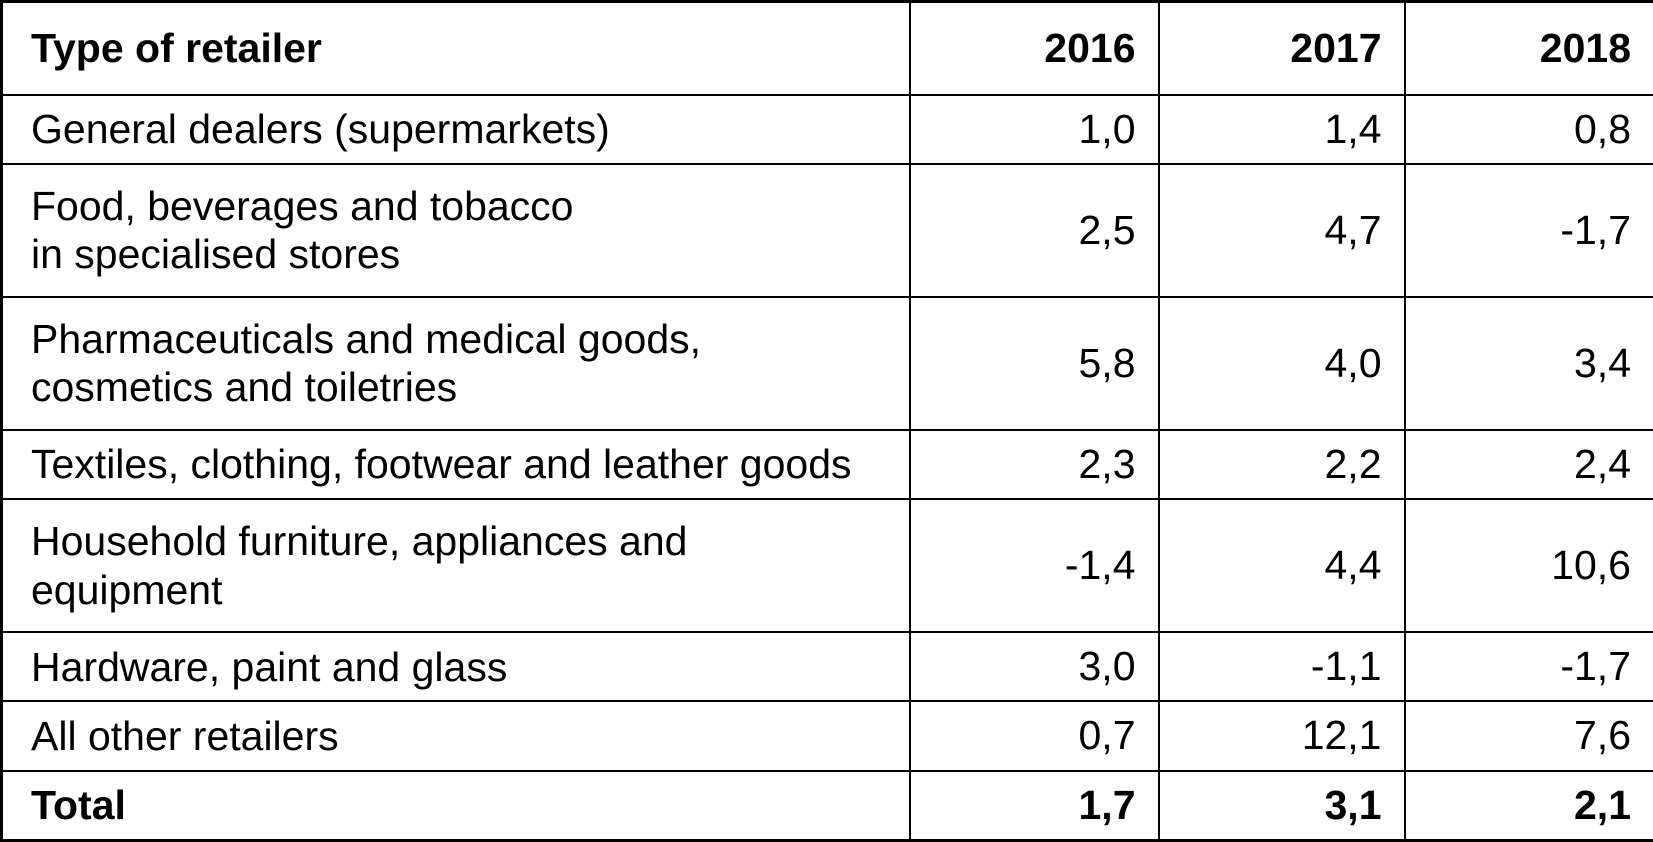 The image size is (1653, 842). I want to click on value-cell-2017: 1,4, so click(1281, 129).